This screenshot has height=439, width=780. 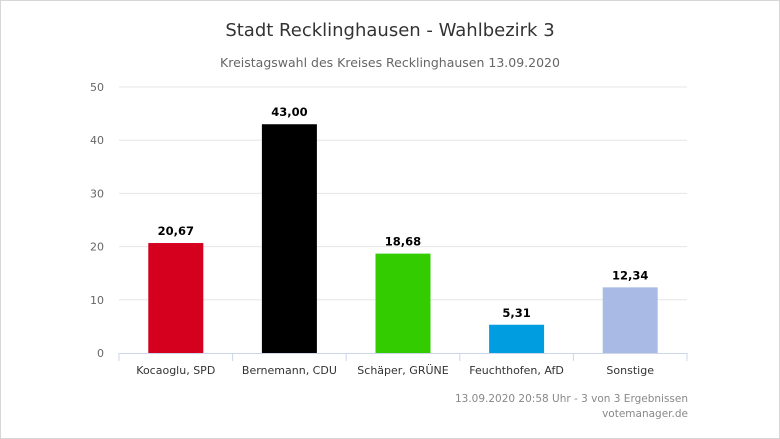 I want to click on x-tick-label: Sonstige, so click(x=630, y=370).